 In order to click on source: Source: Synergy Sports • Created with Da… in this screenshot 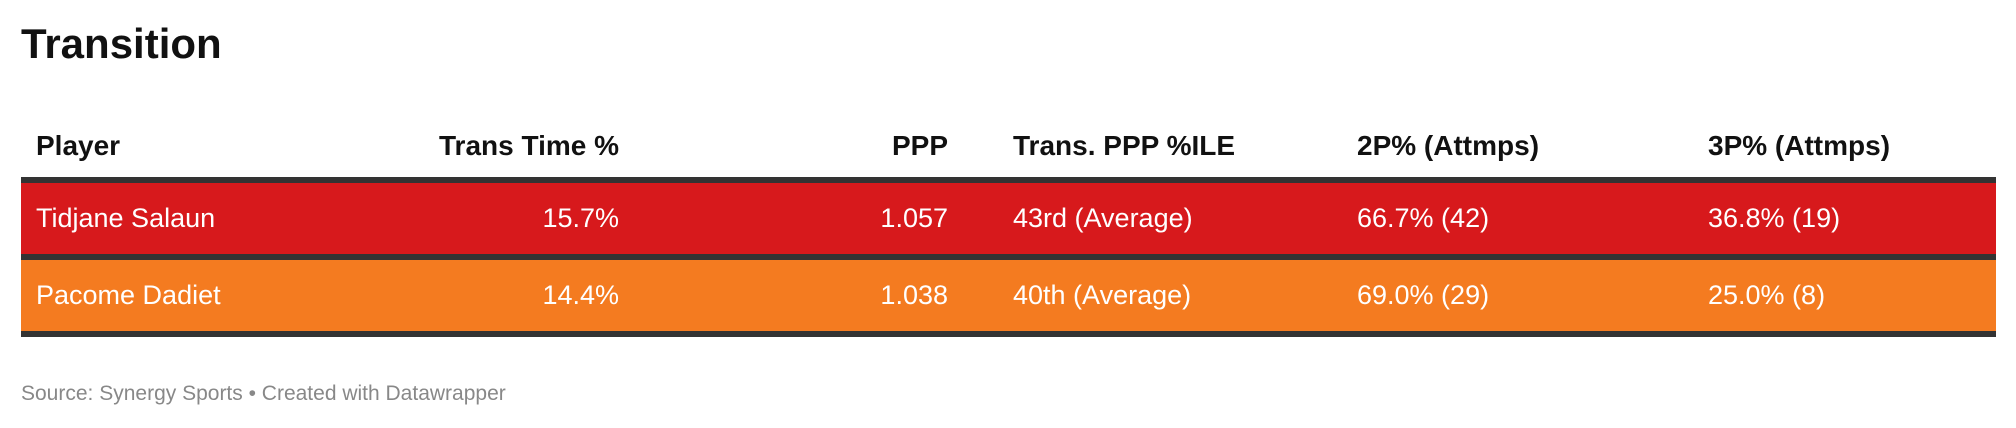, I will do `click(263, 393)`.